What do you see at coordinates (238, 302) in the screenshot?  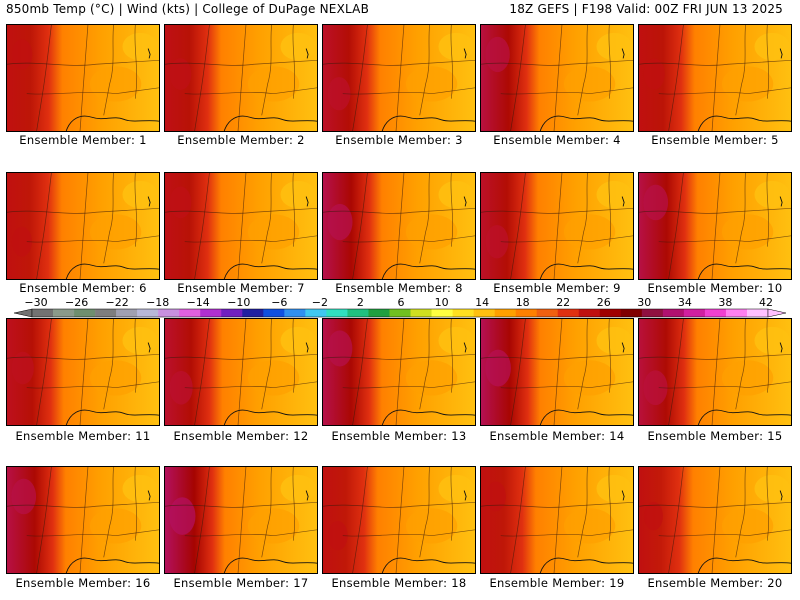 I see `colorbar-tick-label: −10` at bounding box center [238, 302].